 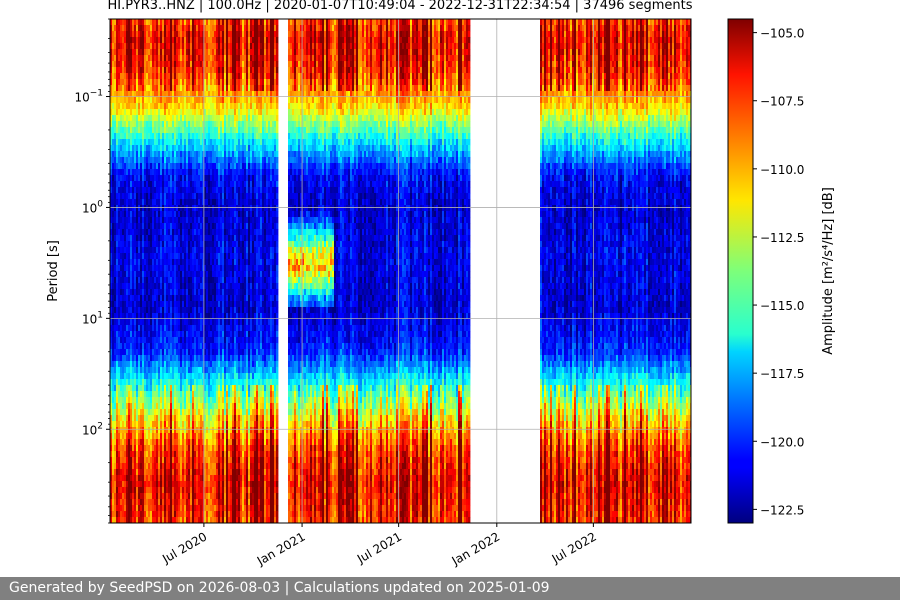 What do you see at coordinates (476, 548) in the screenshot?
I see `x-tick-label: Jan 2022` at bounding box center [476, 548].